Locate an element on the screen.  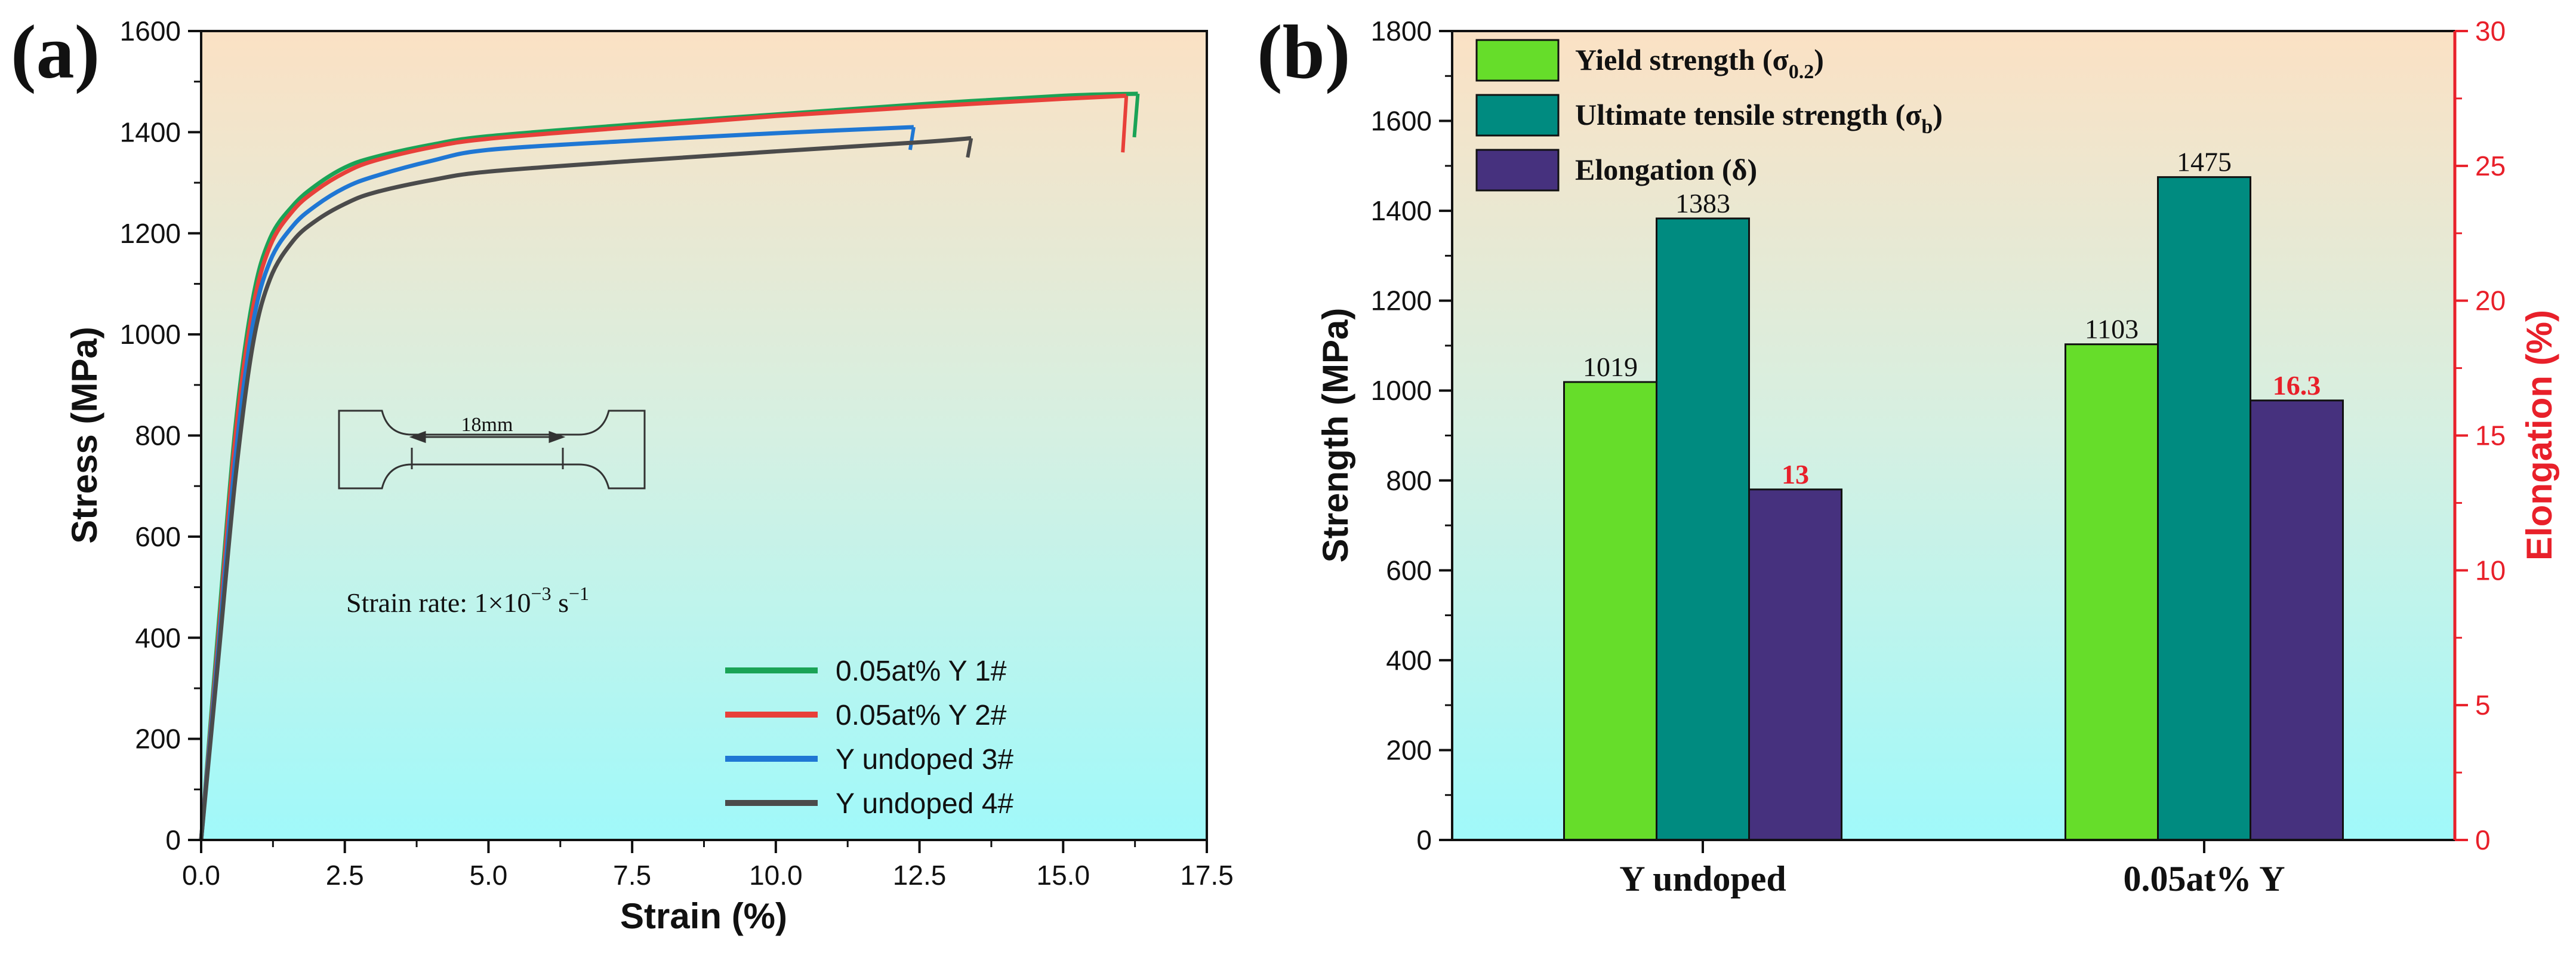
bar-value-label: 1103 is located at coordinates (2112, 329).